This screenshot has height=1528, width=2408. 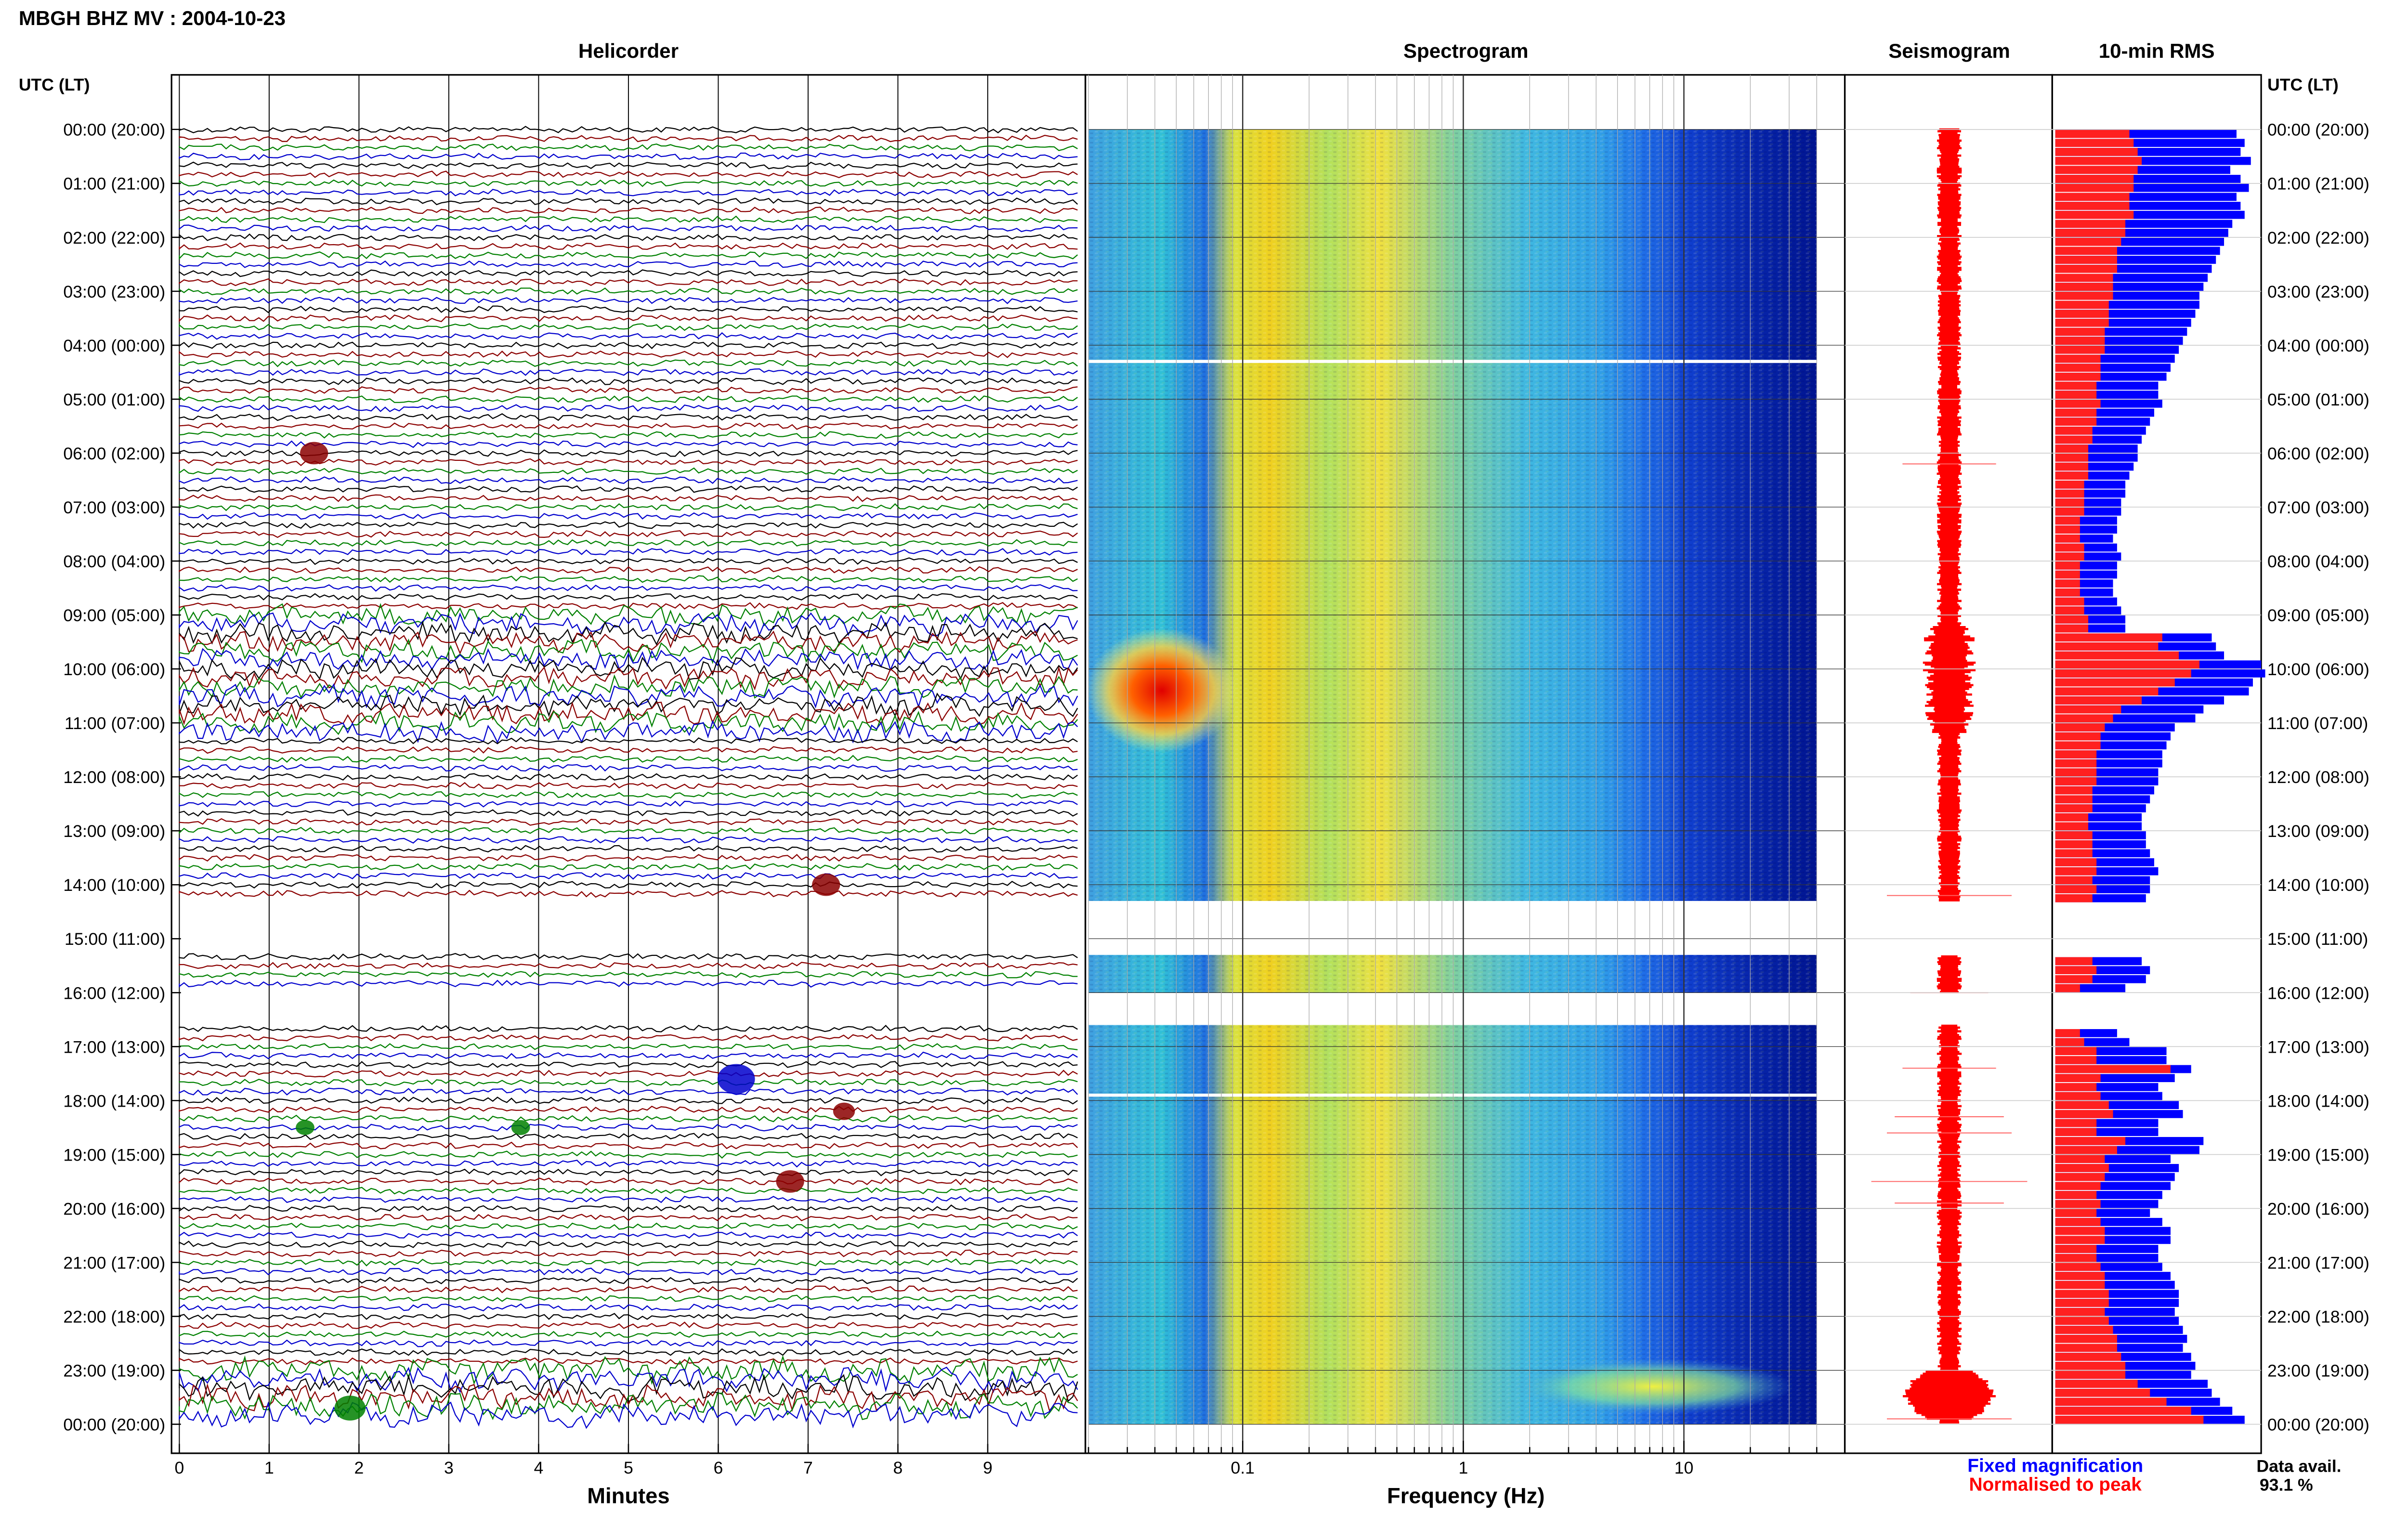 I want to click on time-axis-label-left: UTC (LT), so click(x=54, y=84).